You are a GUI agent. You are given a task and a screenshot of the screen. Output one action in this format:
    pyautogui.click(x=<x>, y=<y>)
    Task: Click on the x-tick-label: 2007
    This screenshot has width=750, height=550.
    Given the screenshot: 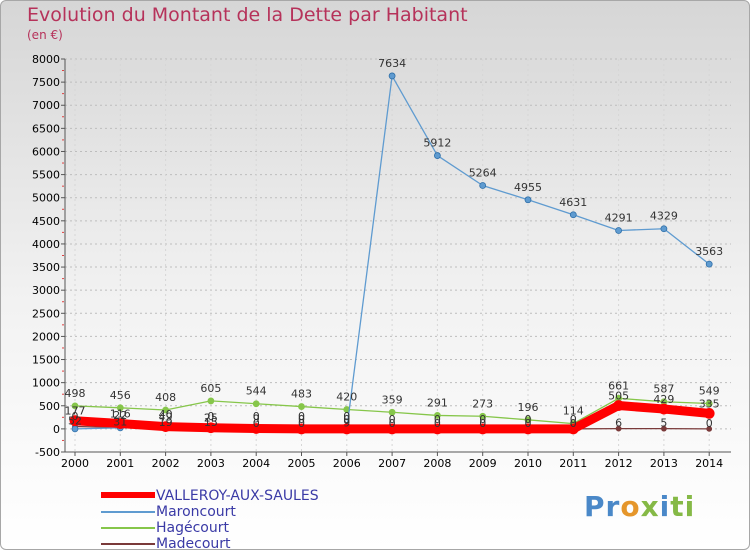 What is the action you would take?
    pyautogui.click(x=392, y=463)
    